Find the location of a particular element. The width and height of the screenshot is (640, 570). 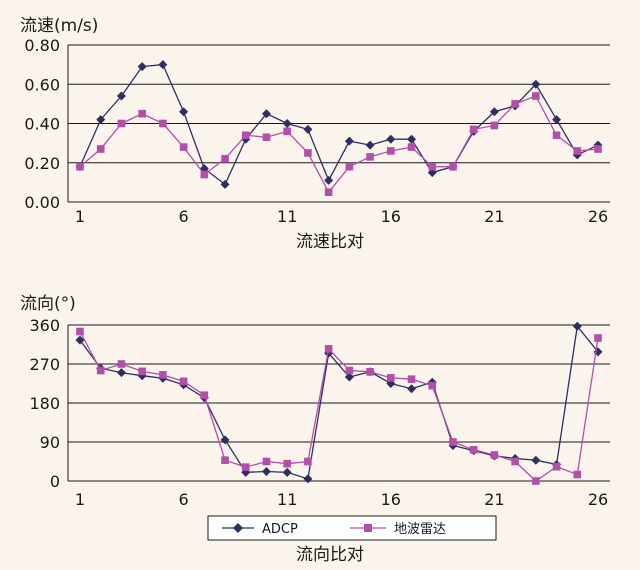

speed-y-axis-label: 流速(m/s) is located at coordinates (59, 26).